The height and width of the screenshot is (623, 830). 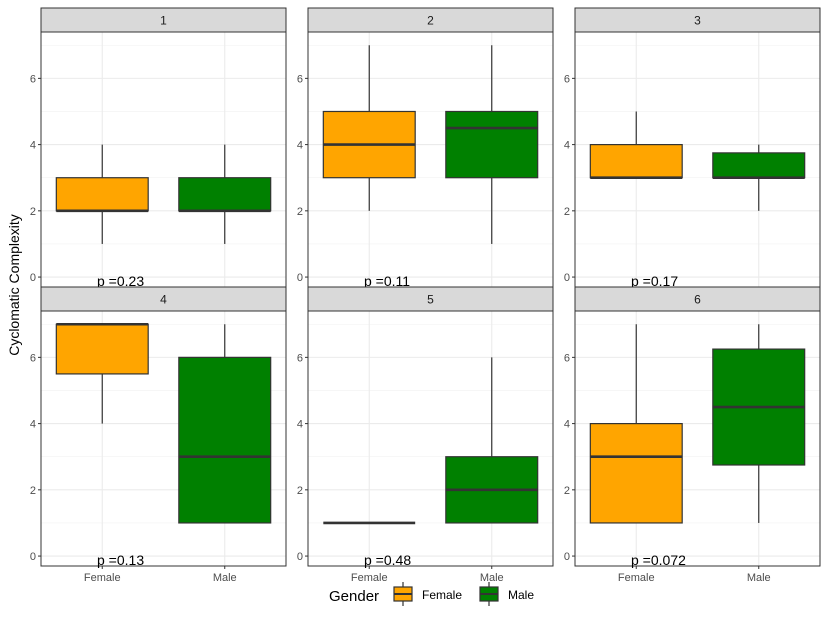 I want to click on y-axis-label: Cyclomatic Complexity, so click(x=14, y=285).